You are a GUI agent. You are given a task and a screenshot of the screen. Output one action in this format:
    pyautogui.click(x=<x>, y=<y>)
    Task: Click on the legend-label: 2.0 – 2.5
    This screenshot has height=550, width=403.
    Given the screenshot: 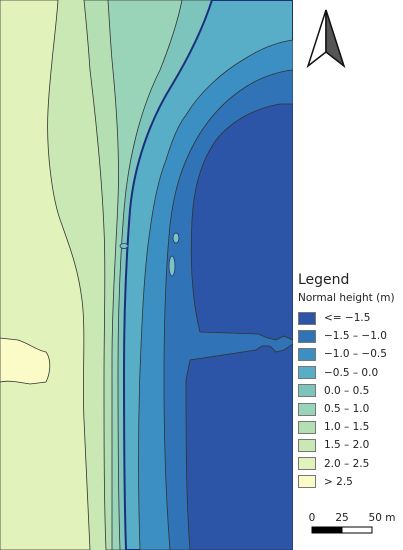 What is the action you would take?
    pyautogui.click(x=347, y=463)
    